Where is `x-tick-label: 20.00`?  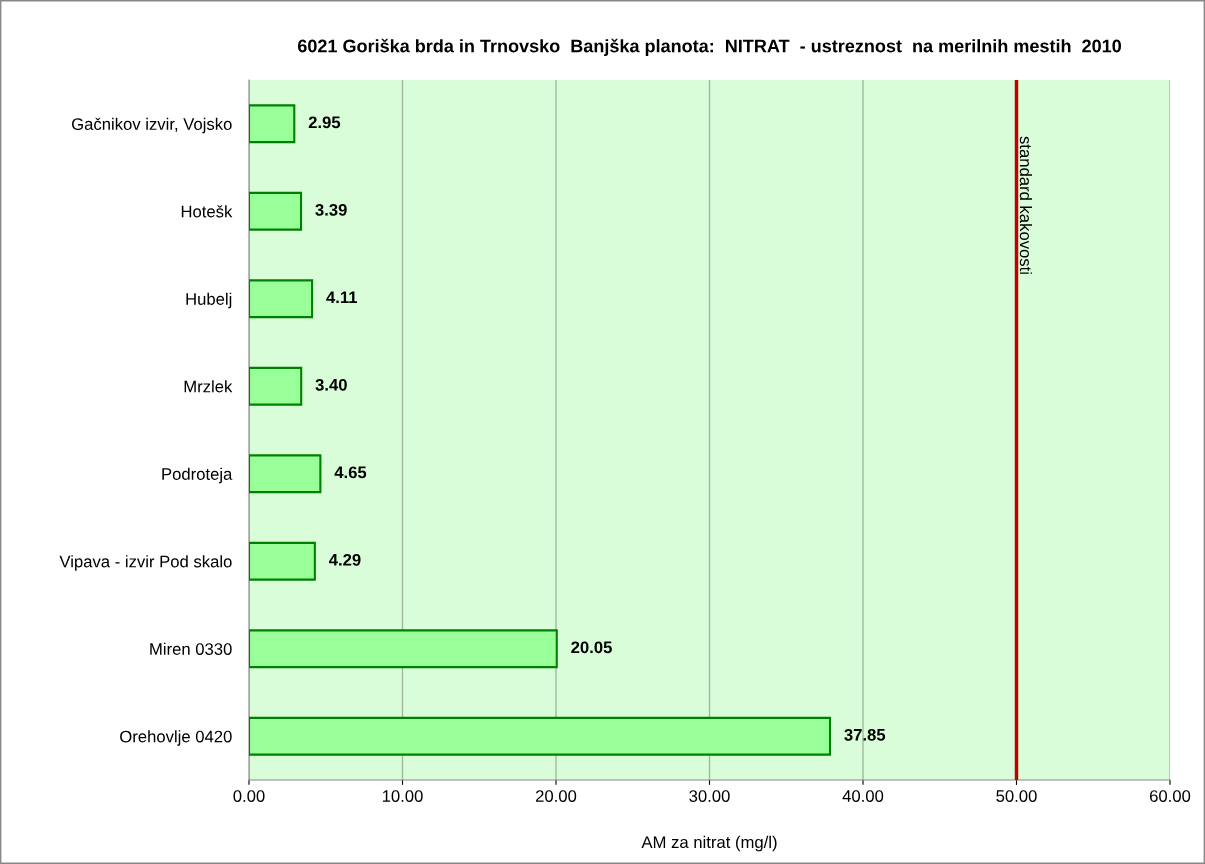
x-tick-label: 20.00 is located at coordinates (556, 796).